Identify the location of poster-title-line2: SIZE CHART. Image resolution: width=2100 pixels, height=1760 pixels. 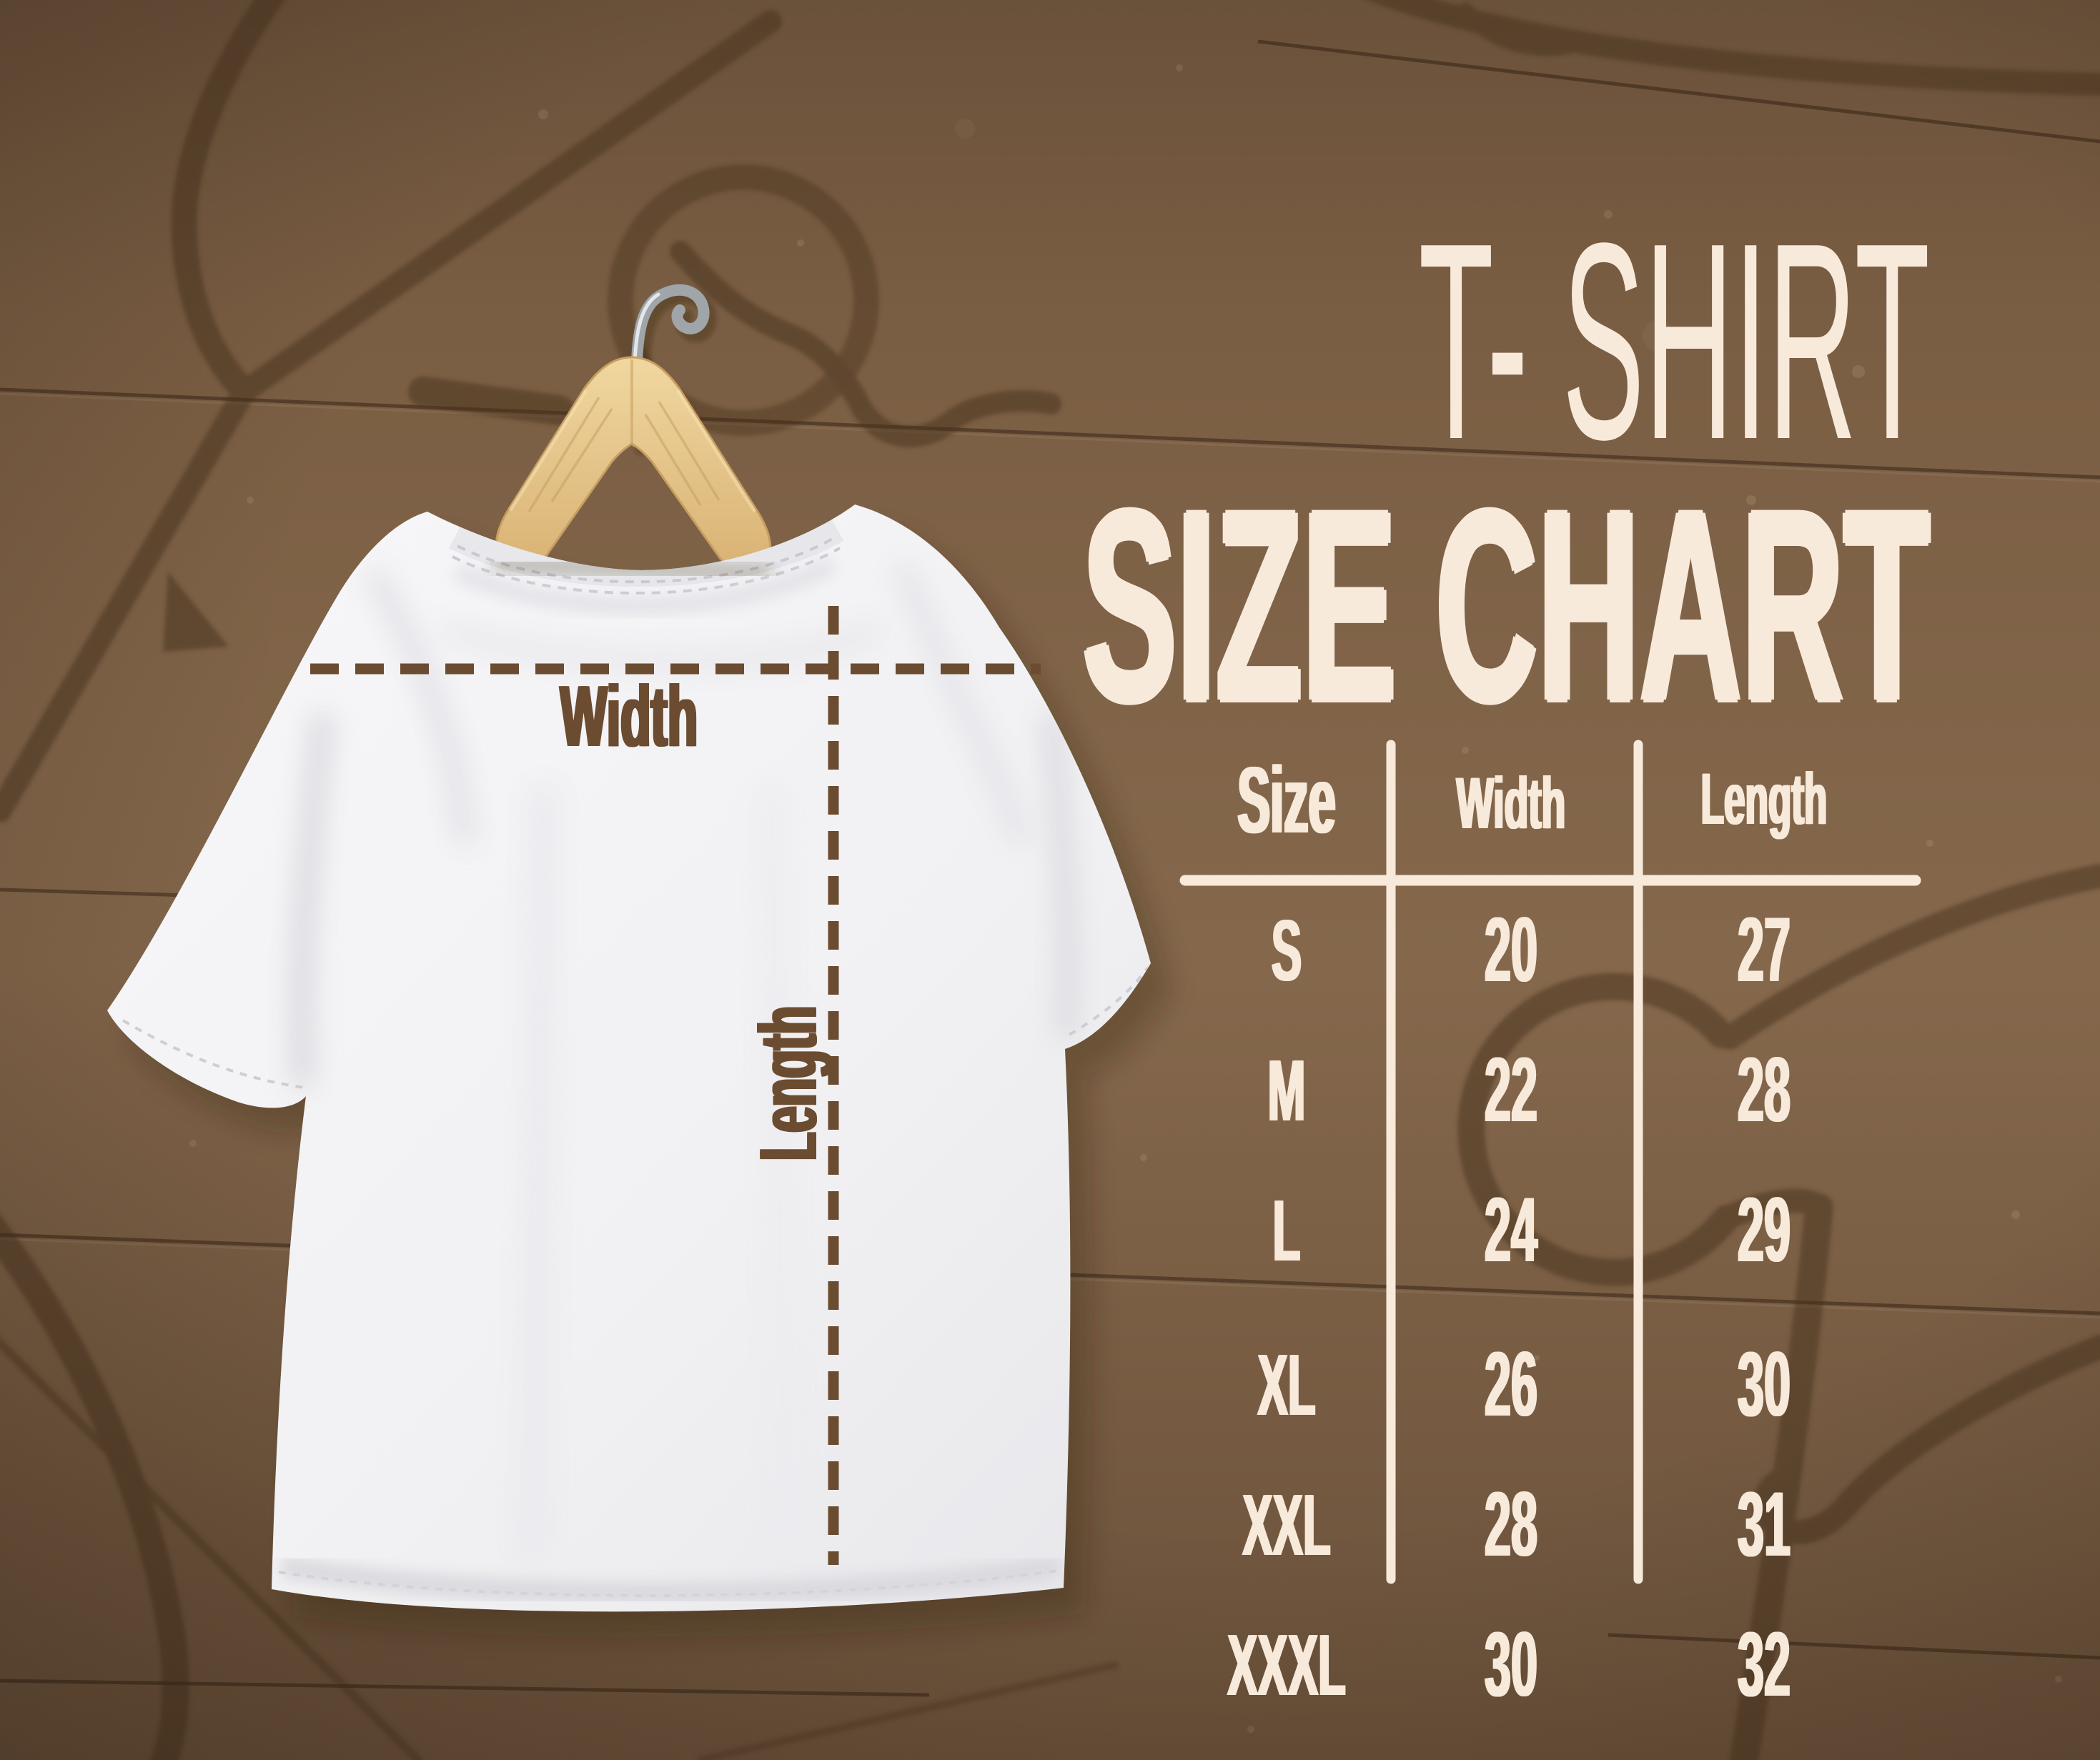
(1506, 605).